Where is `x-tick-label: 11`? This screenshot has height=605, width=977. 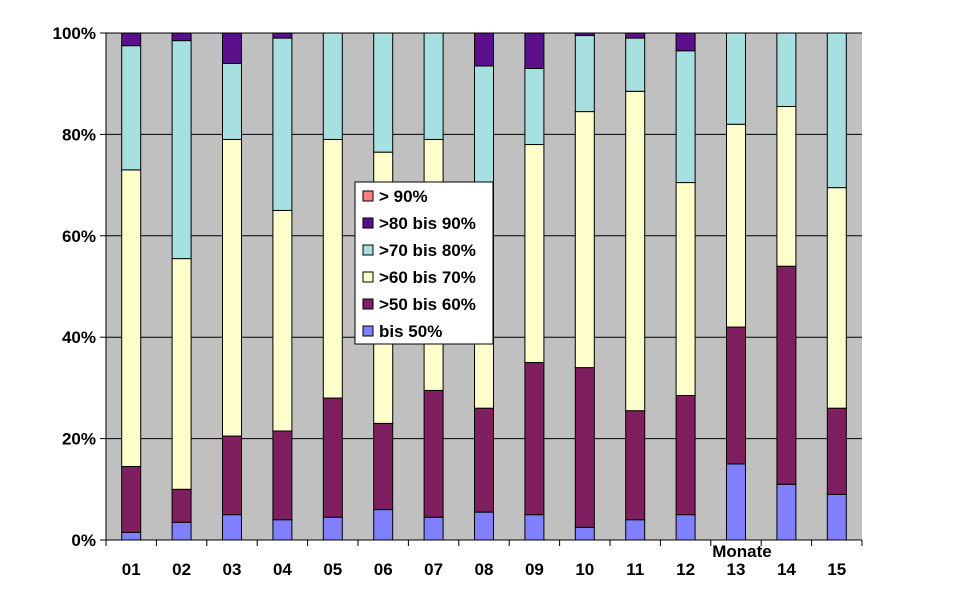
x-tick-label: 11 is located at coordinates (635, 569).